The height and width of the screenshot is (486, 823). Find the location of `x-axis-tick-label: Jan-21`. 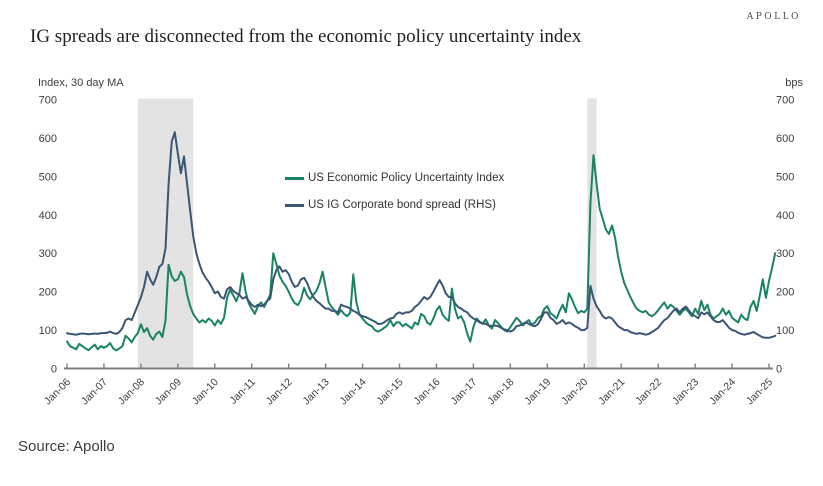

x-axis-tick-label: Jan-21 is located at coordinates (611, 391).